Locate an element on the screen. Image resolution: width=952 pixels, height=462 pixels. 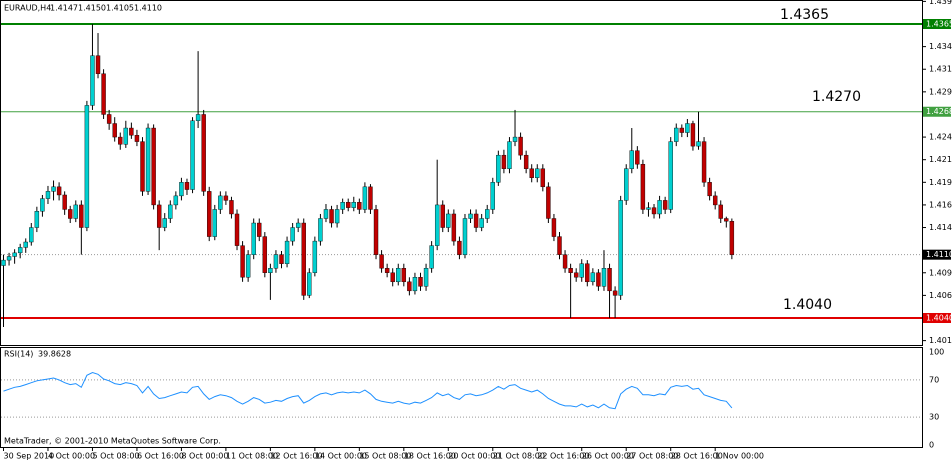
y-tick-label: 1.4065 is located at coordinates (940, 295).